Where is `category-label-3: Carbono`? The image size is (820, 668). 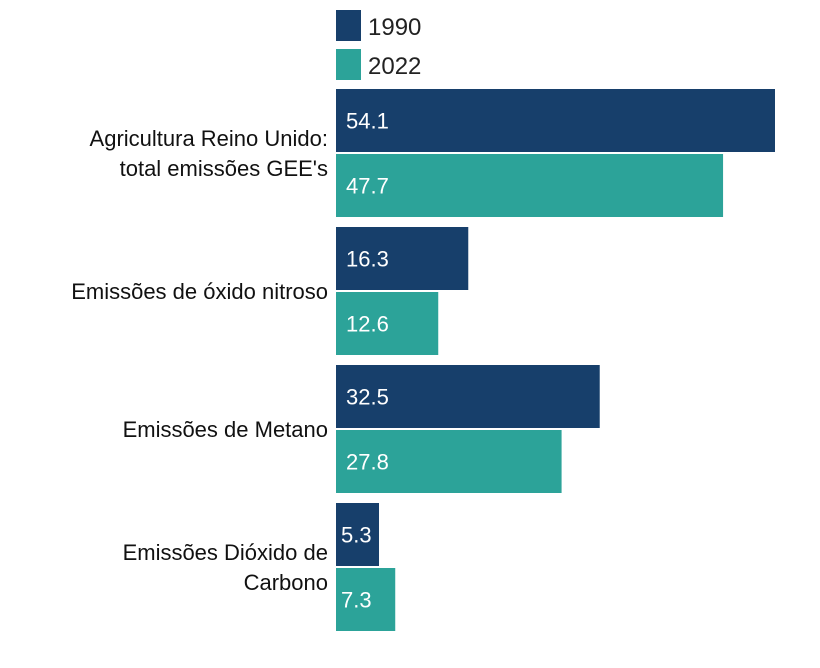 category-label-3: Carbono is located at coordinates (286, 582).